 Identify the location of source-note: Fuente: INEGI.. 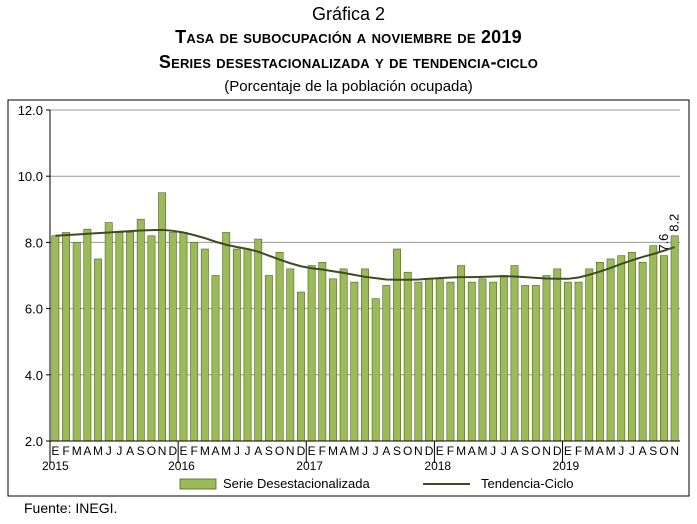
(71, 508).